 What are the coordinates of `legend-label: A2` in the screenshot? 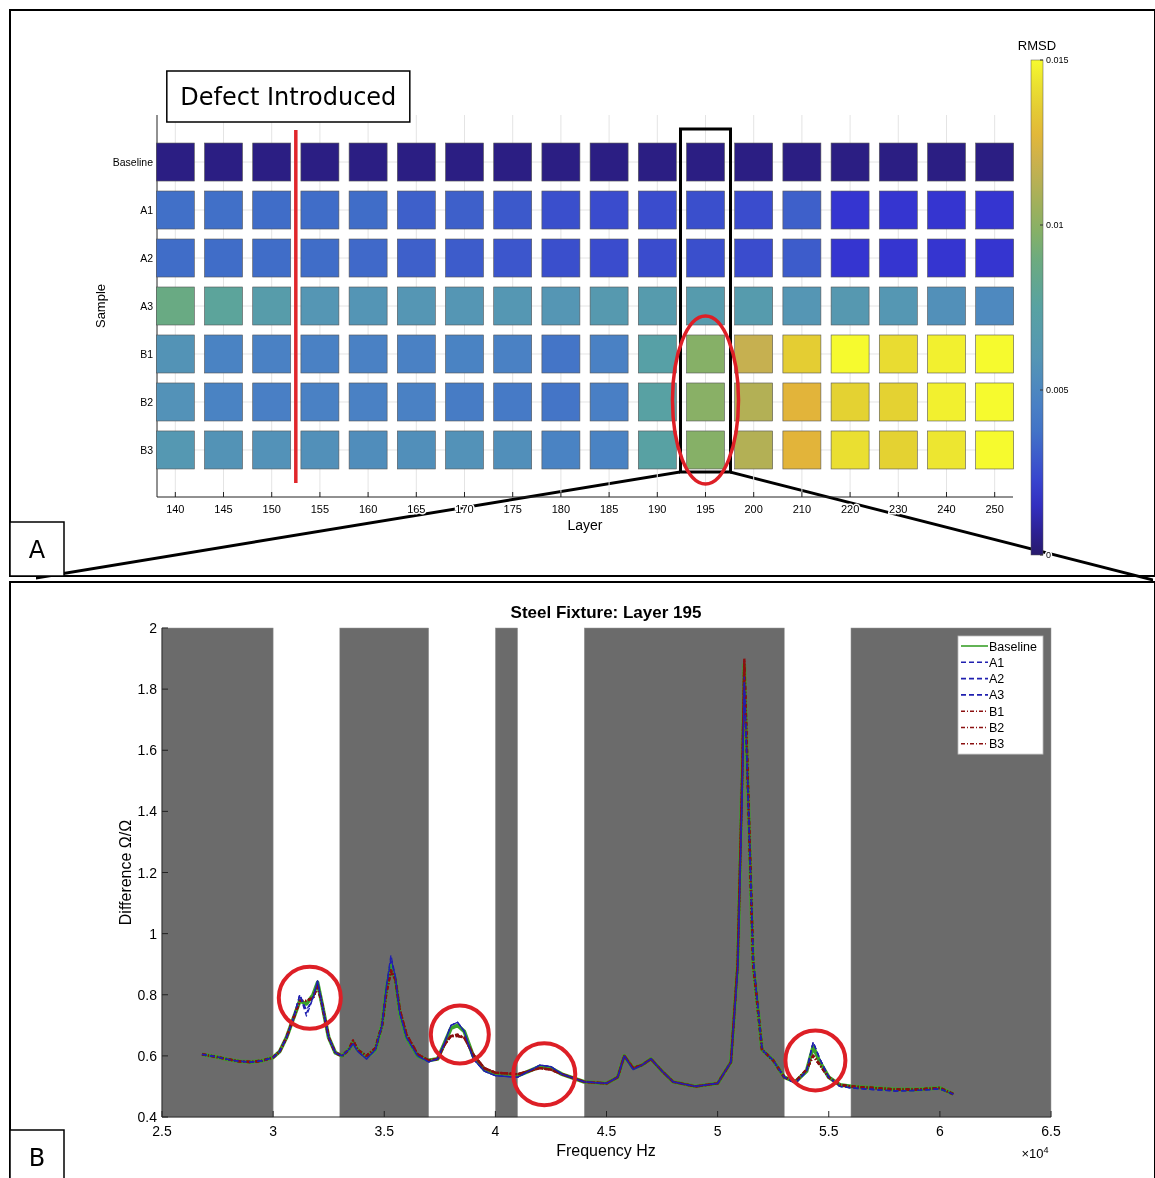 It's located at (997, 679).